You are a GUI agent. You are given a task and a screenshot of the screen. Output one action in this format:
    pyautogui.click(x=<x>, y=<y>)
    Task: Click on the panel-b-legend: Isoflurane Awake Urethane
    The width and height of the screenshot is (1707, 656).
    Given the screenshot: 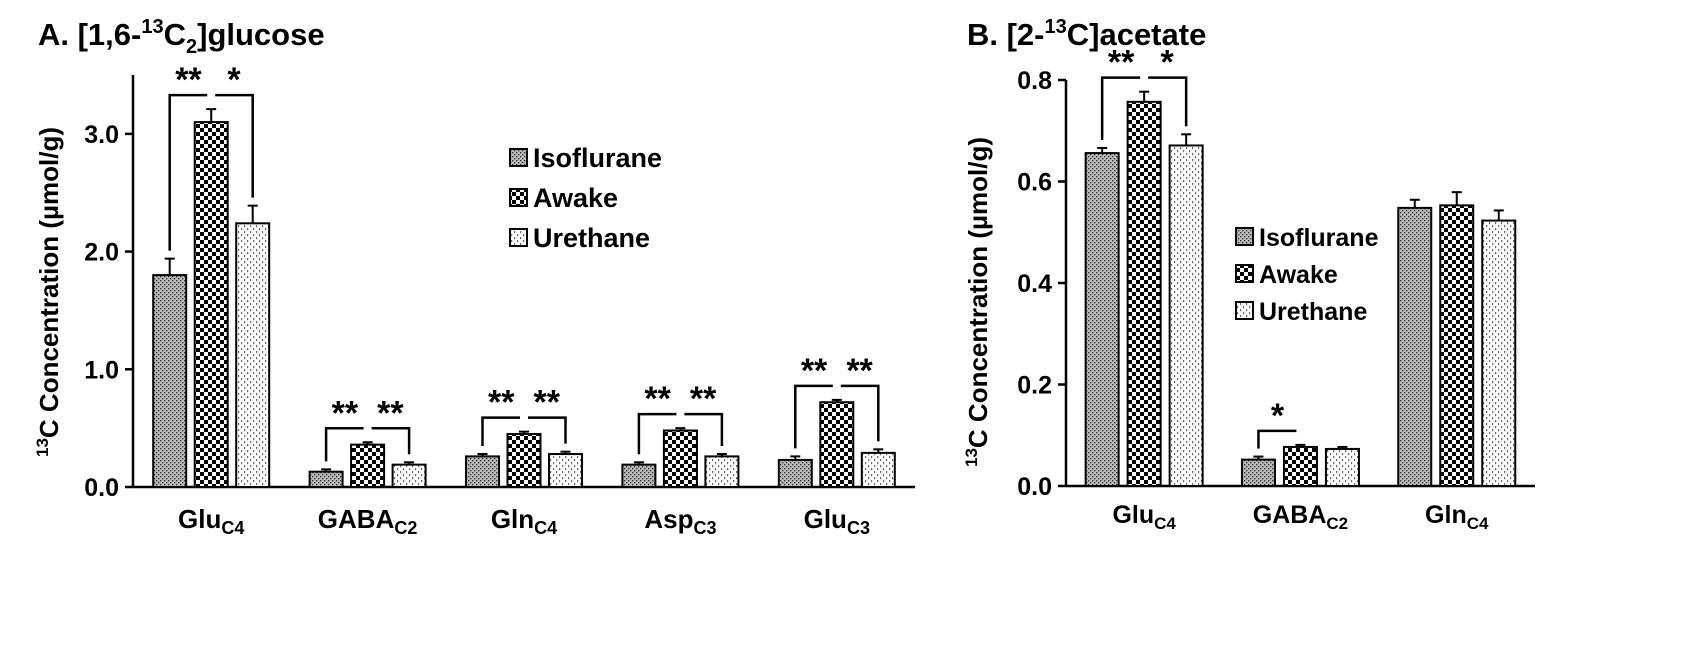 What is the action you would take?
    pyautogui.click(x=1307, y=275)
    